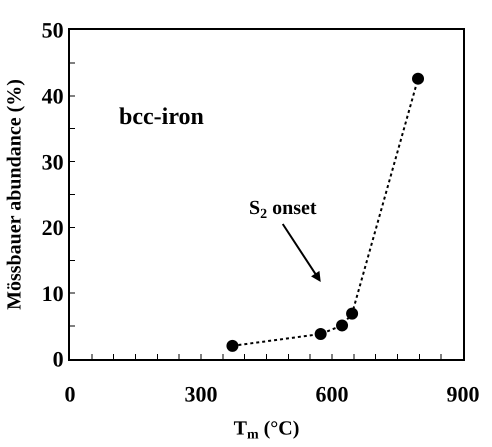 The height and width of the screenshot is (447, 492). I want to click on y-tick-label: 20, so click(53, 227).